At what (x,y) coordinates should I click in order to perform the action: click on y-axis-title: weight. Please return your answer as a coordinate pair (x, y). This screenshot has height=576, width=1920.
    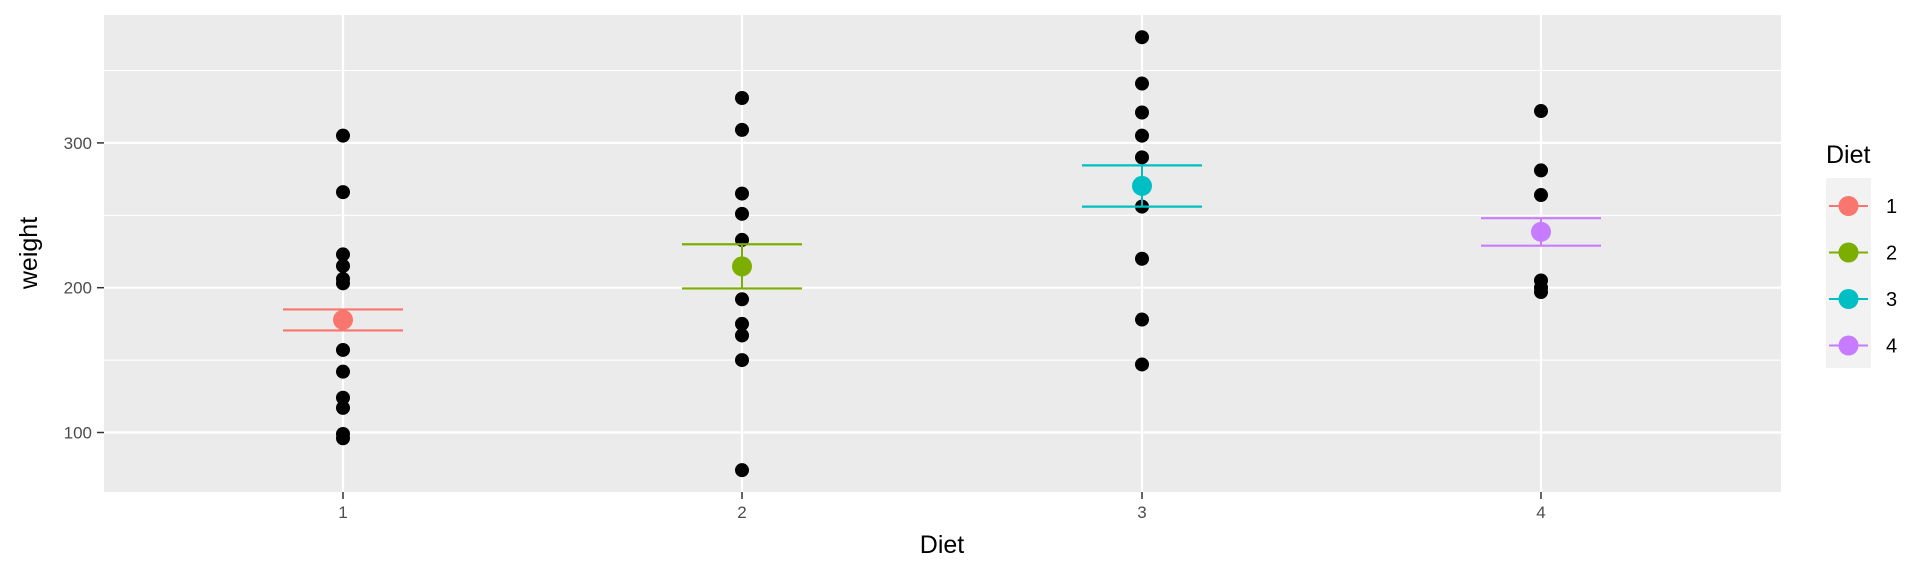
    Looking at the image, I should click on (29, 253).